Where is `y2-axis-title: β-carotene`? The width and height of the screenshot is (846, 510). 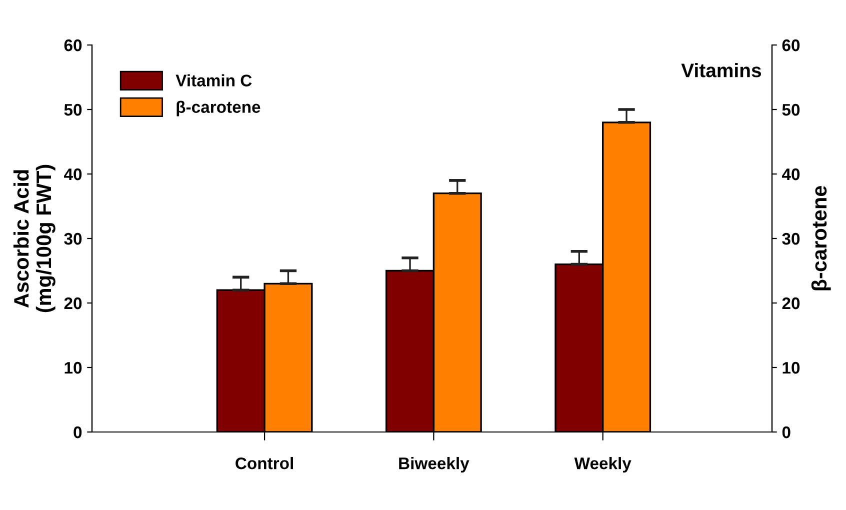 y2-axis-title: β-carotene is located at coordinates (821, 238).